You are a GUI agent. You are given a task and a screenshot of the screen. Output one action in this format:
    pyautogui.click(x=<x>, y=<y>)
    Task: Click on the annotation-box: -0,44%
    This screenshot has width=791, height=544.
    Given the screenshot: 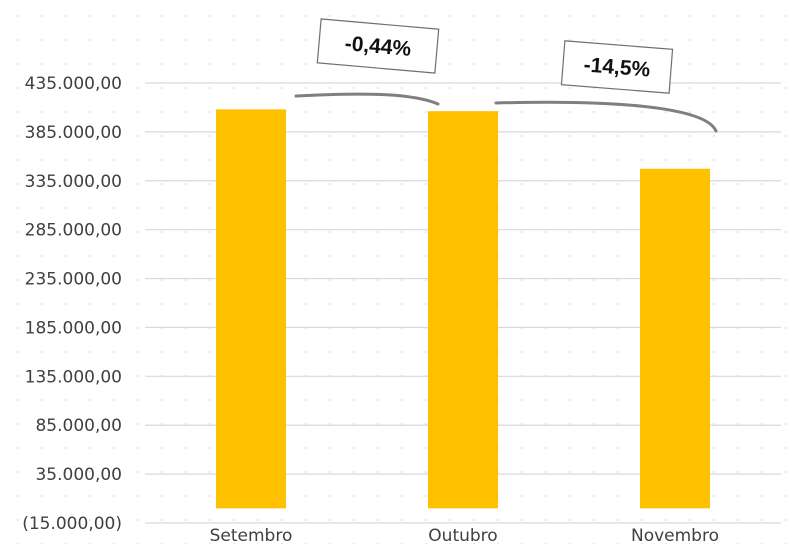 What is the action you would take?
    pyautogui.click(x=378, y=46)
    